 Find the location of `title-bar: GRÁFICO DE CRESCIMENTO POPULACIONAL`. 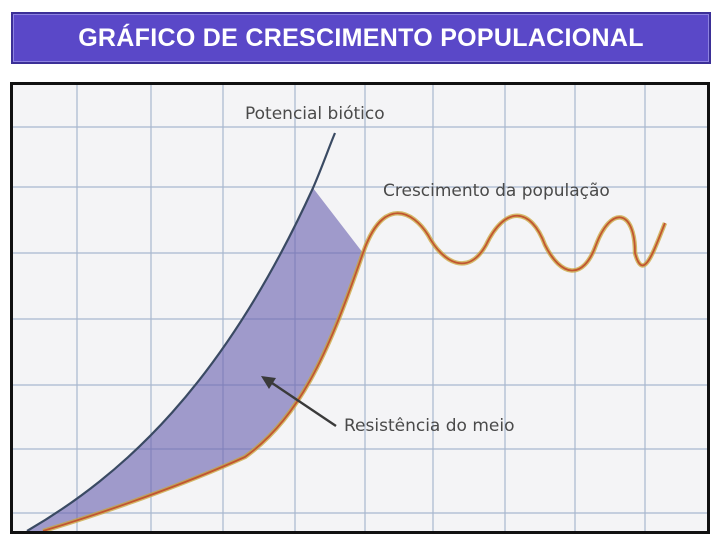

title-bar: GRÁFICO DE CRESCIMENTO POPULACIONAL is located at coordinates (361, 38).